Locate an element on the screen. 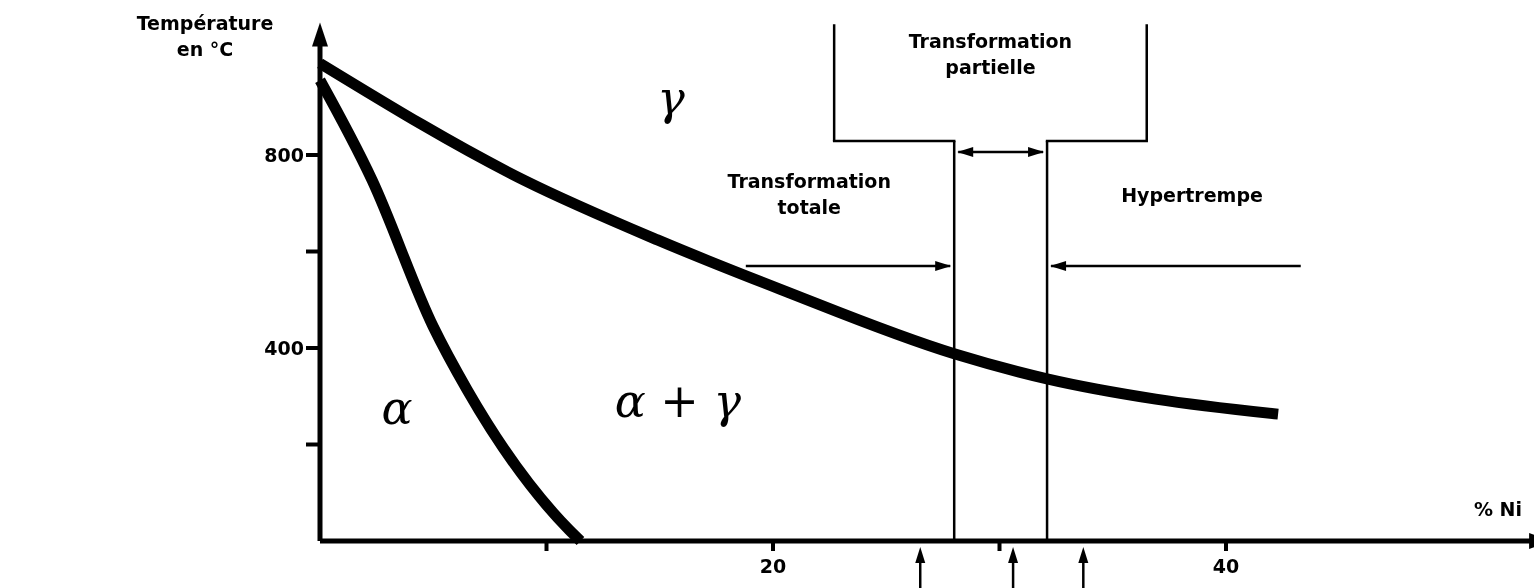 This screenshot has height=588, width=1534. annotation: α is located at coordinates (397, 408).